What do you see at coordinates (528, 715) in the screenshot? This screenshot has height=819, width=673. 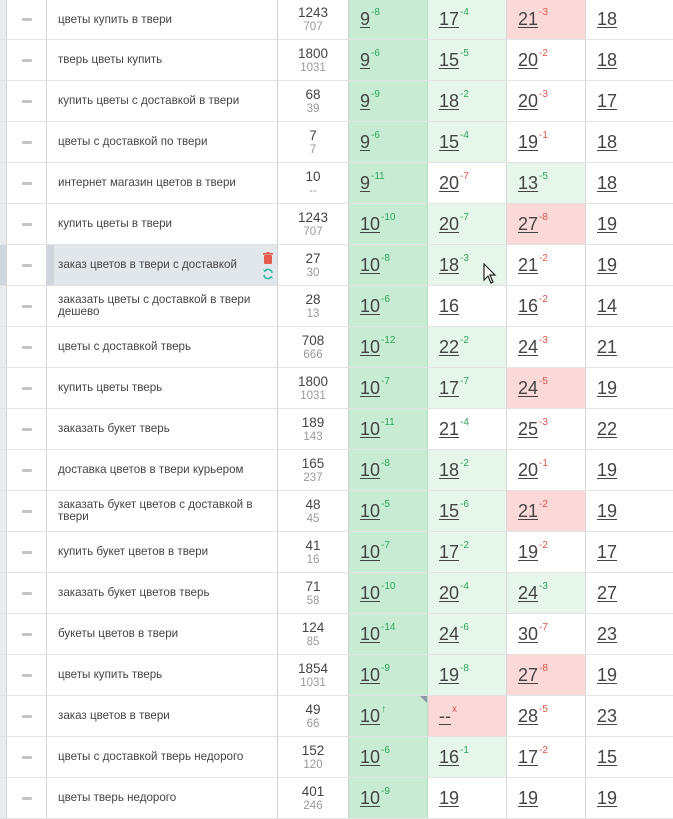 I see `position-link: 28` at bounding box center [528, 715].